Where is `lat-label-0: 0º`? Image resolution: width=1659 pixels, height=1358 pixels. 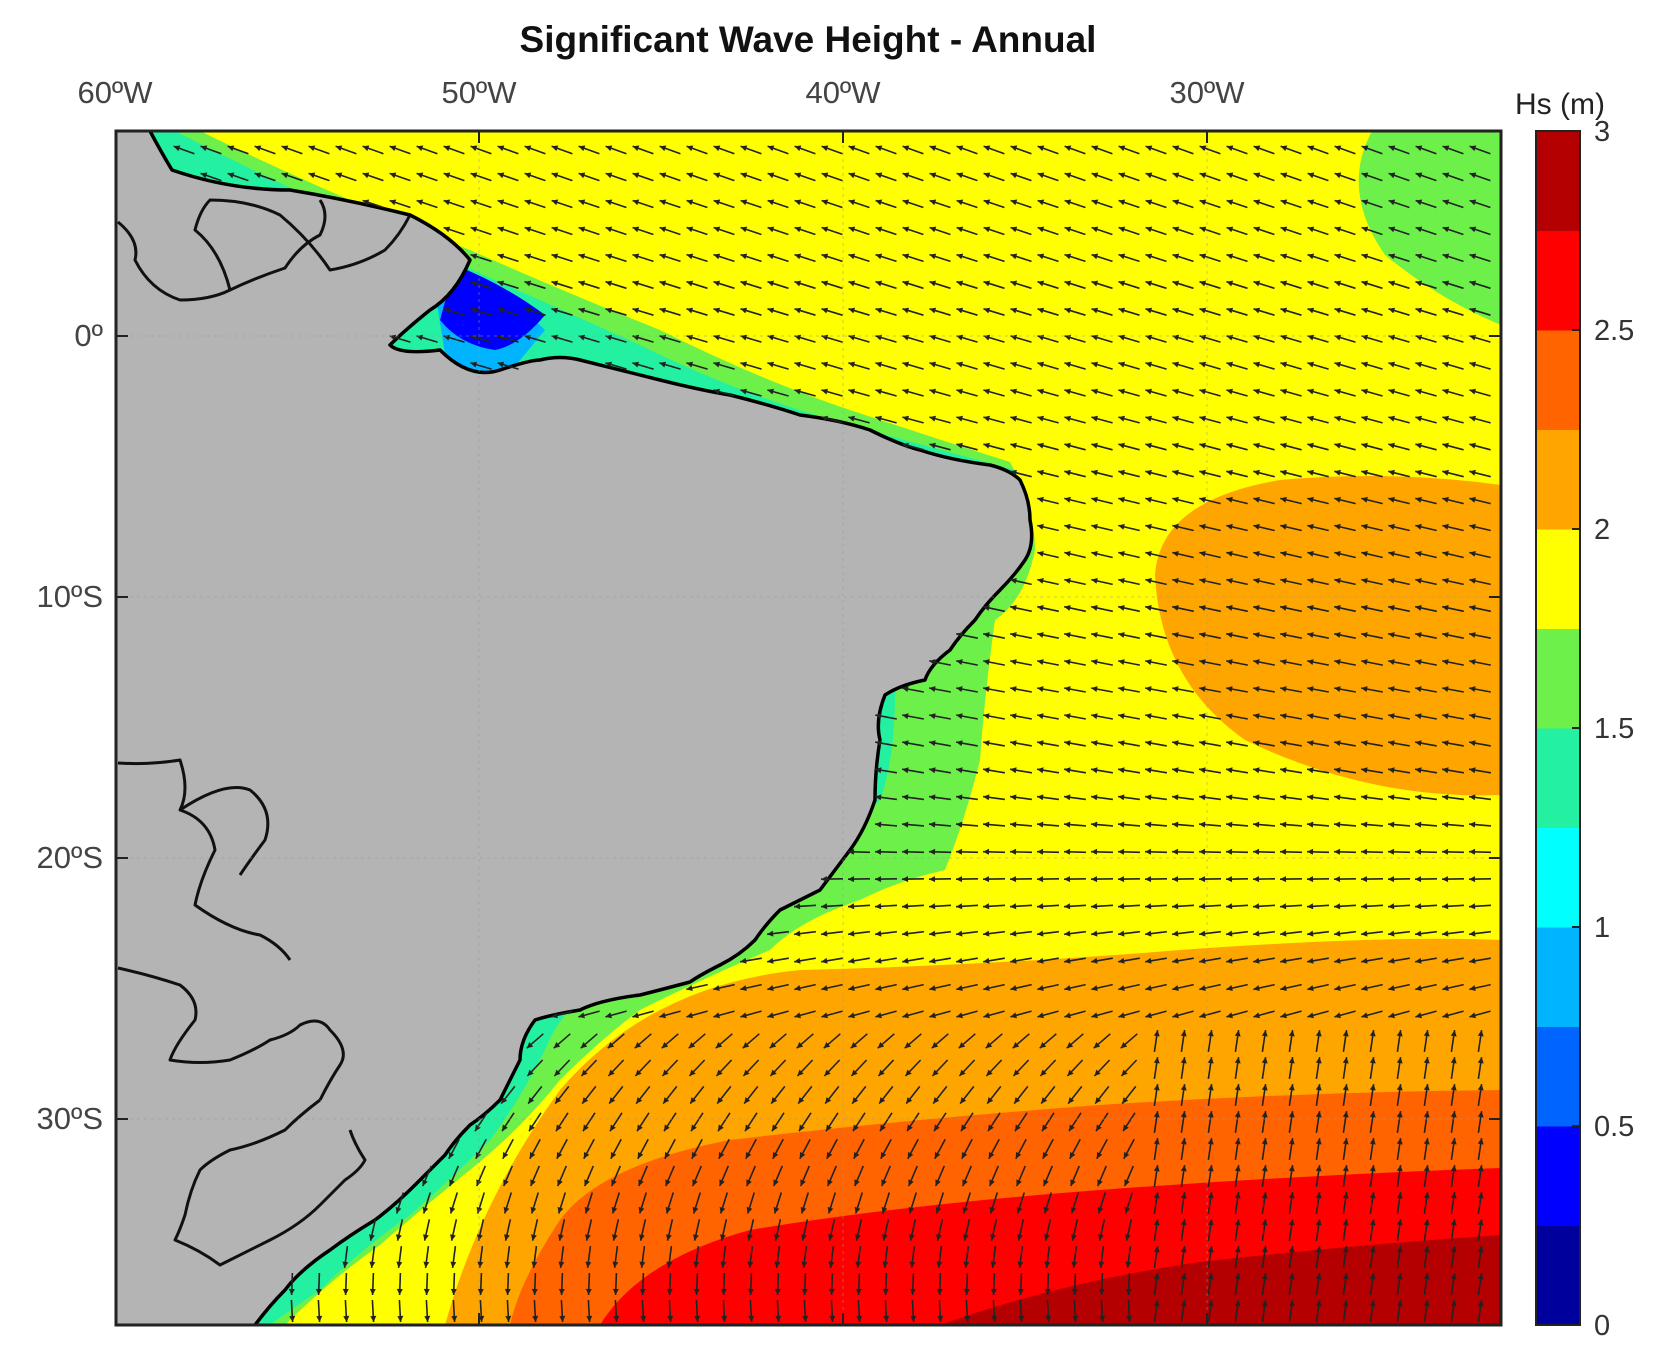
lat-label-0: 0º is located at coordinates (88, 335).